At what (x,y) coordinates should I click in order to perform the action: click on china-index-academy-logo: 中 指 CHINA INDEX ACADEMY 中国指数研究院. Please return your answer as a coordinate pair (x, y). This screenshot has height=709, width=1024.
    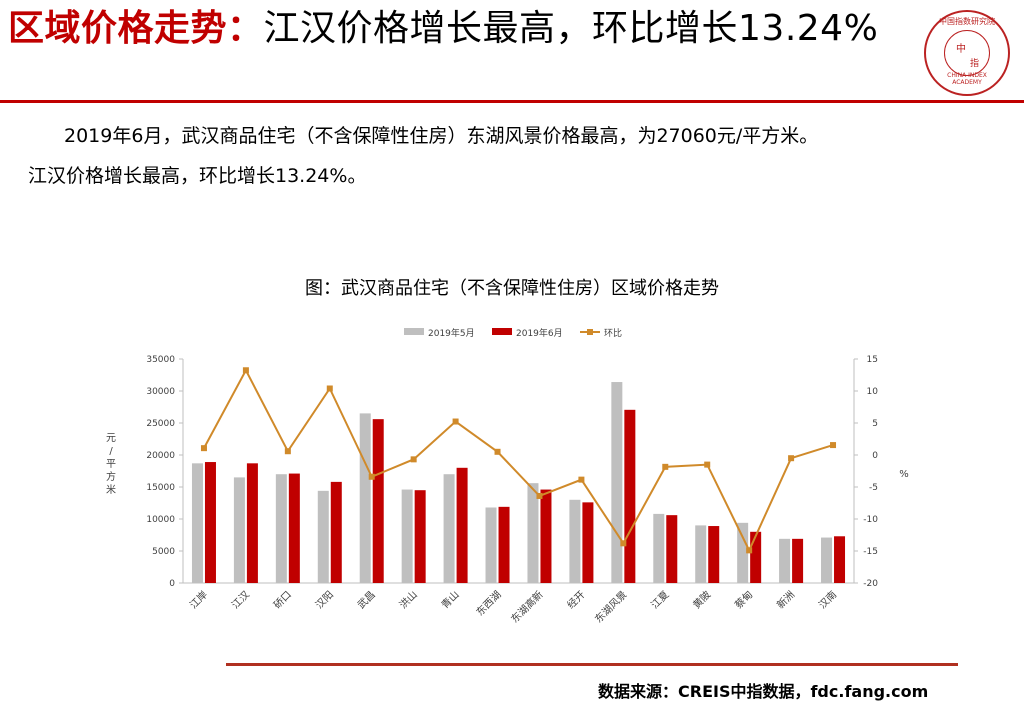
    Looking at the image, I should click on (967, 53).